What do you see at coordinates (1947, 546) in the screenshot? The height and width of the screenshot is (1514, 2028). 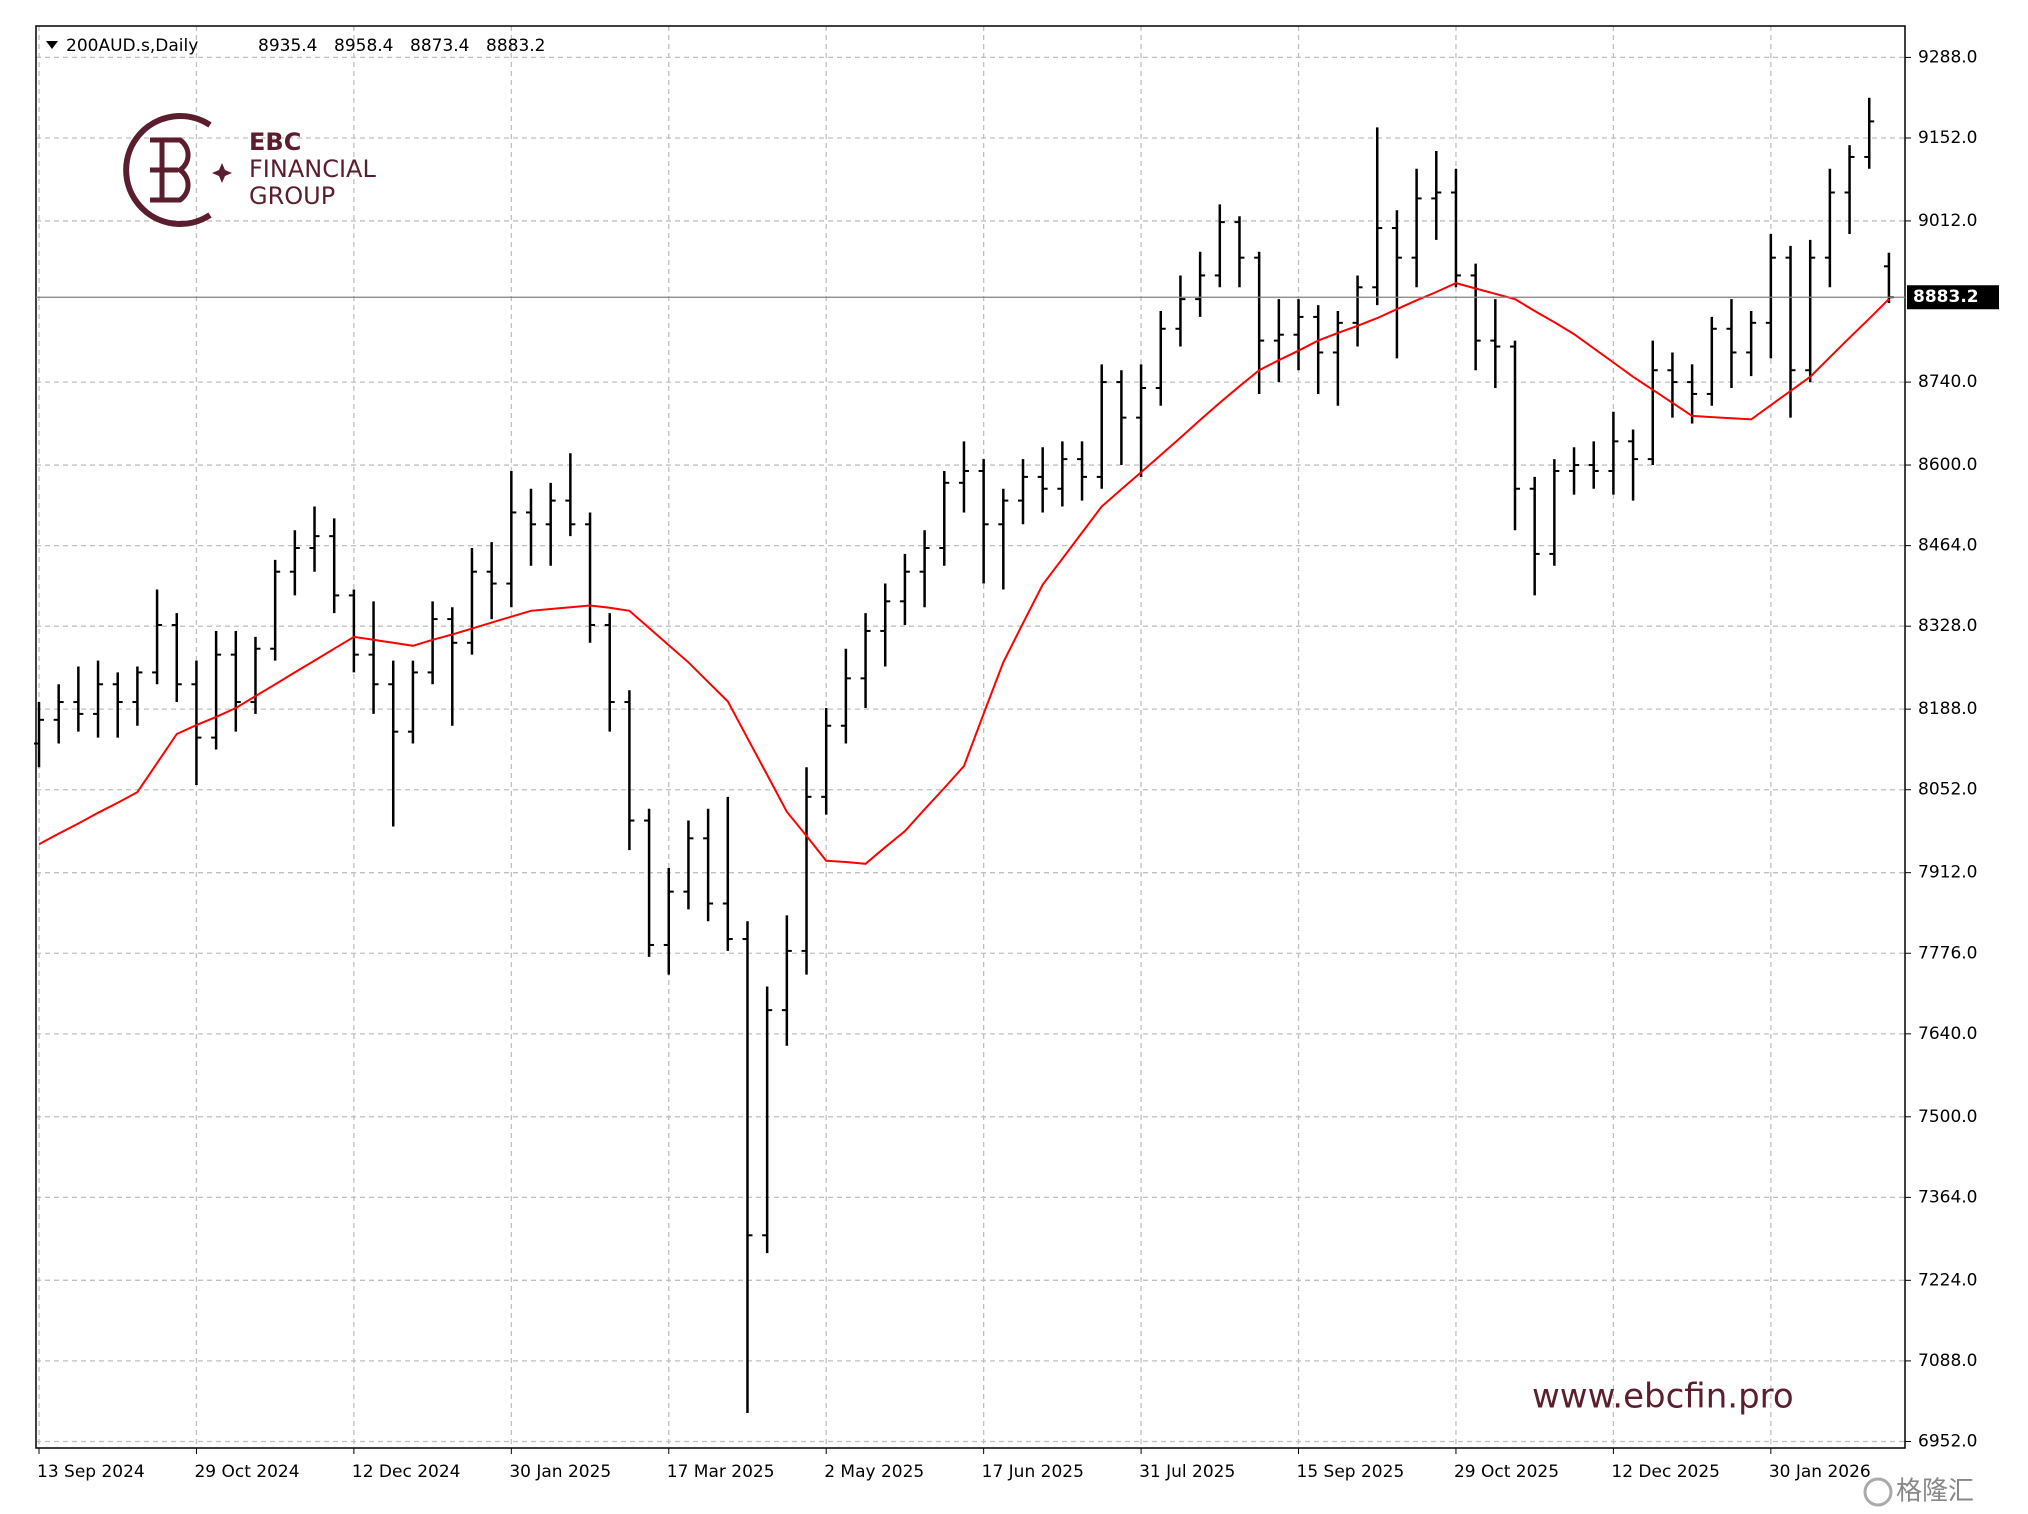 I see `y-tick-label: 8464.0` at bounding box center [1947, 546].